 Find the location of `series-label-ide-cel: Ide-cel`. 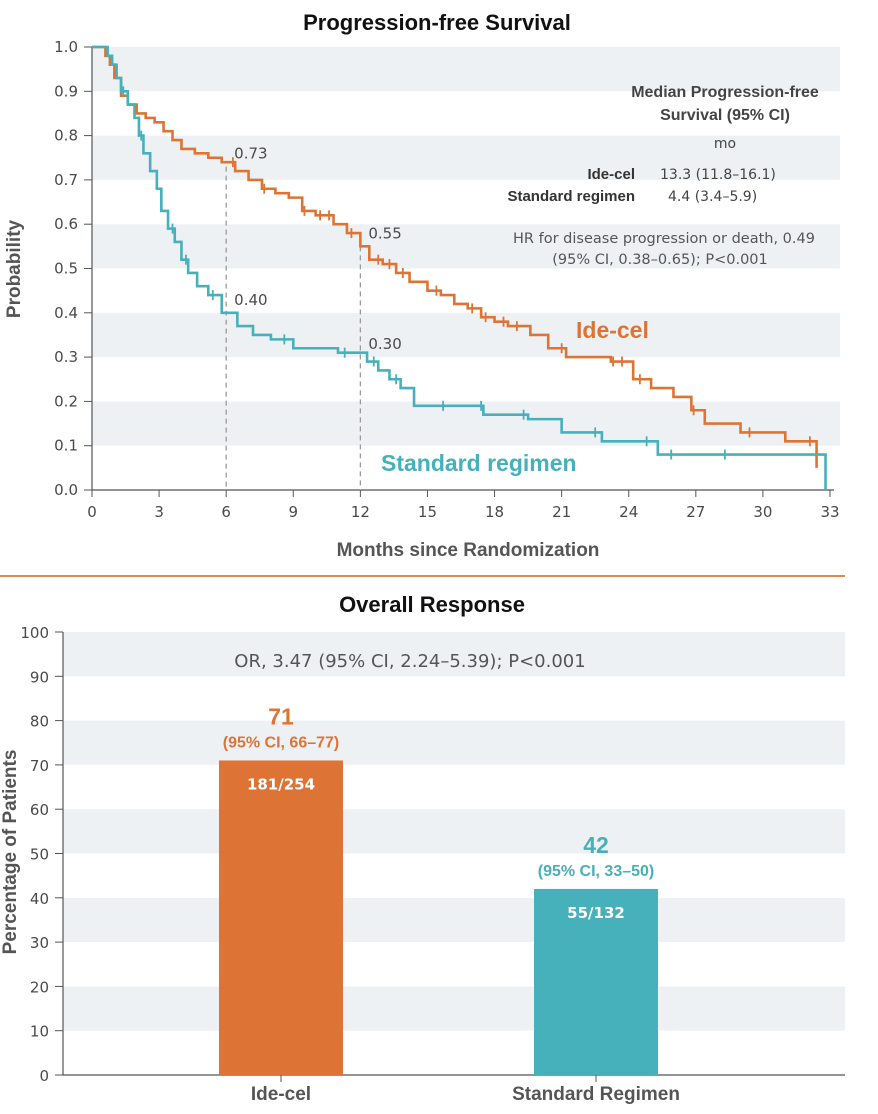

series-label-ide-cel: Ide-cel is located at coordinates (612, 330).